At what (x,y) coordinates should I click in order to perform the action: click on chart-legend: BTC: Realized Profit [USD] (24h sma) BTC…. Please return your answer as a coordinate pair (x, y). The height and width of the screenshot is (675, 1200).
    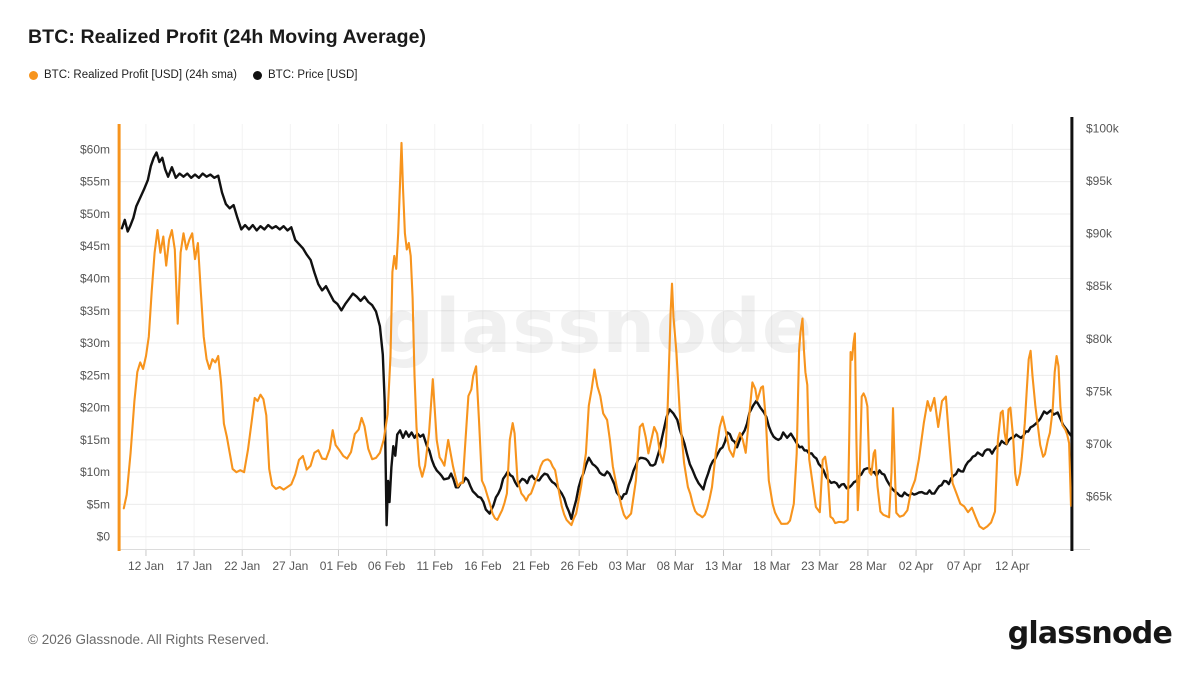
    Looking at the image, I should click on (193, 75).